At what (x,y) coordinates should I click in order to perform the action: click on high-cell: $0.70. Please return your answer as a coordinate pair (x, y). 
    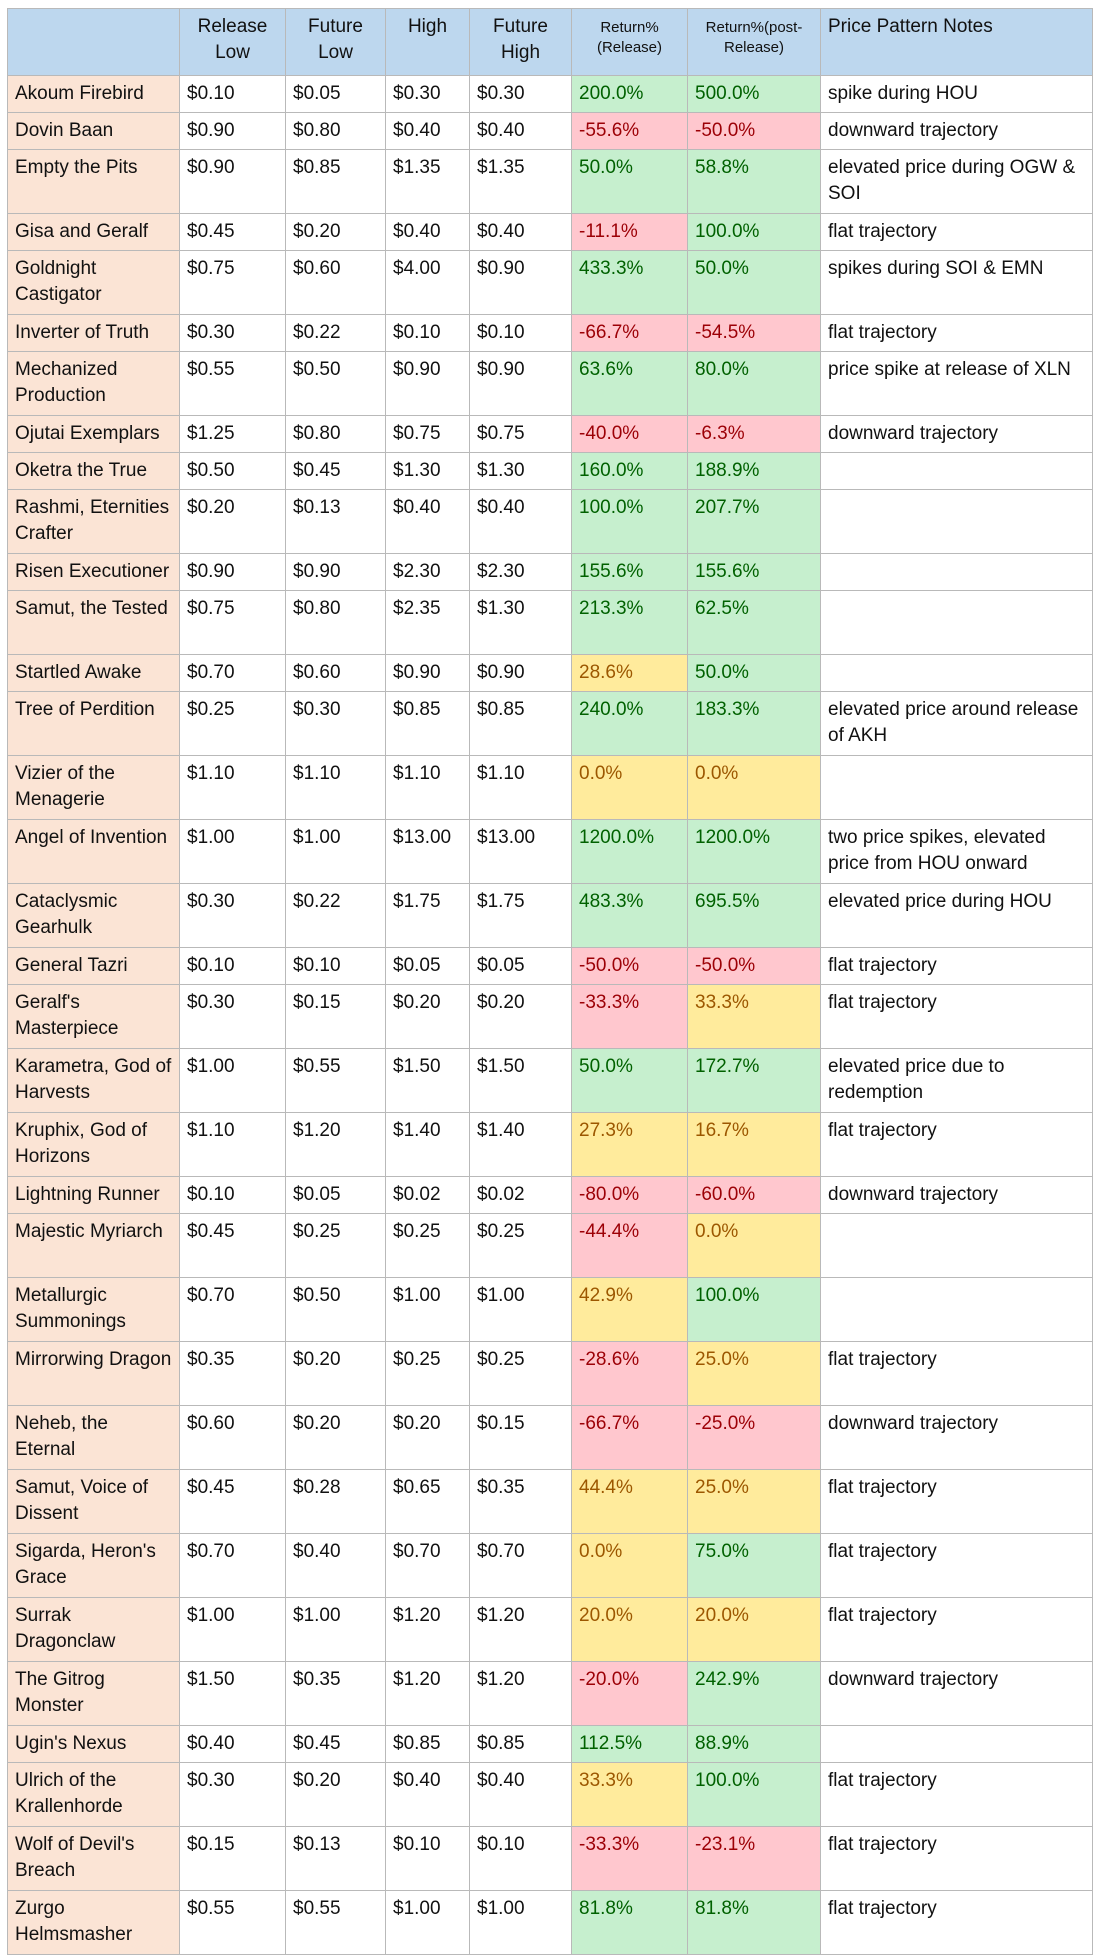
    Looking at the image, I should click on (427, 1565).